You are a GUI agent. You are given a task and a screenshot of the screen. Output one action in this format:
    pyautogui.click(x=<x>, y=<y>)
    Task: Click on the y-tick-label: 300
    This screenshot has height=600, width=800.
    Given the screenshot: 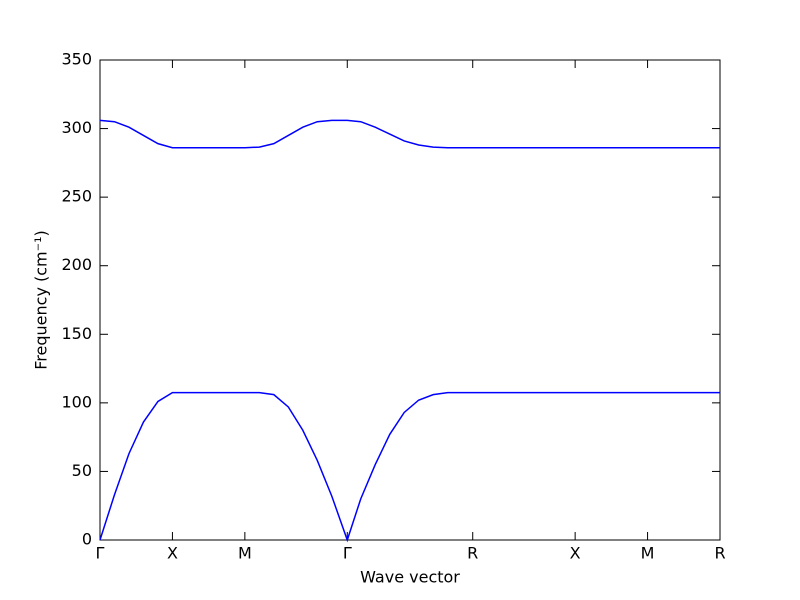 What is the action you would take?
    pyautogui.click(x=76, y=127)
    